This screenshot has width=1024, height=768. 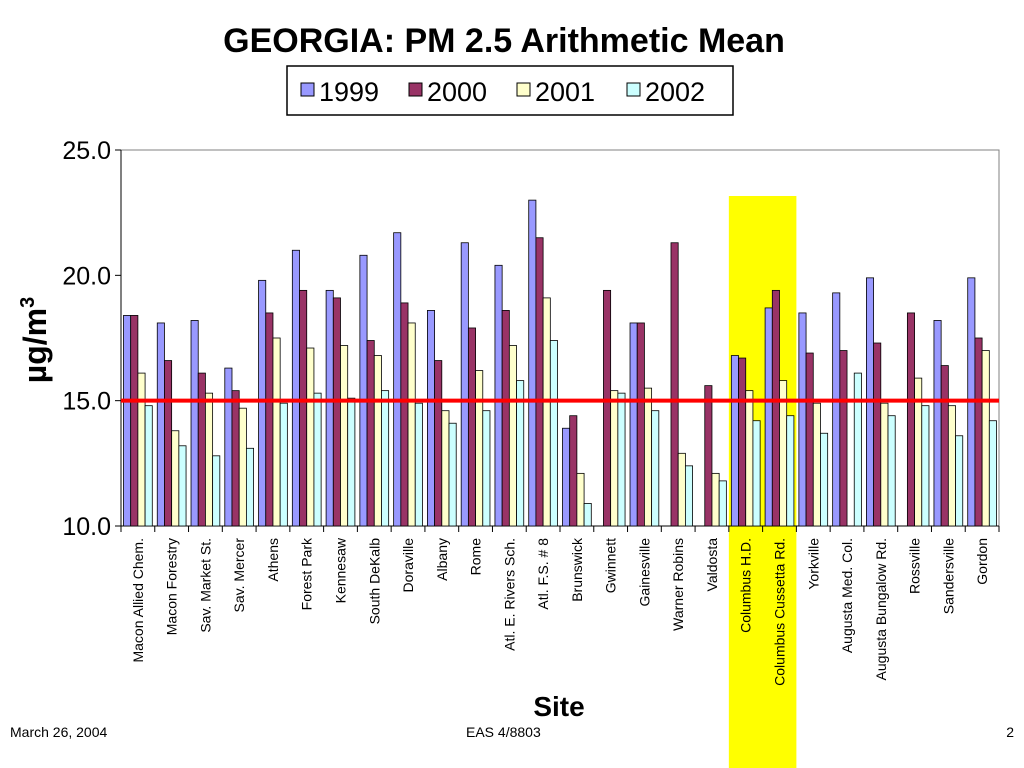 I want to click on bar-1999-brunswick, so click(x=566, y=477).